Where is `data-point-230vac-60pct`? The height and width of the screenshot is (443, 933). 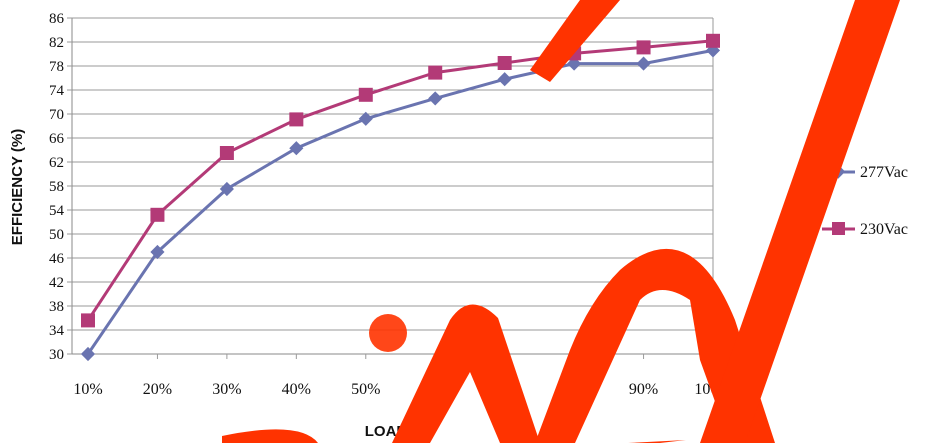 data-point-230vac-60pct is located at coordinates (435, 72).